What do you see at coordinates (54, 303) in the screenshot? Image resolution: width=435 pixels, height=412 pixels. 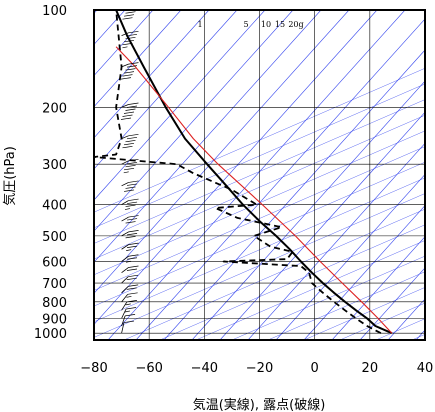 I see `y-tick-label: 800` at bounding box center [54, 303].